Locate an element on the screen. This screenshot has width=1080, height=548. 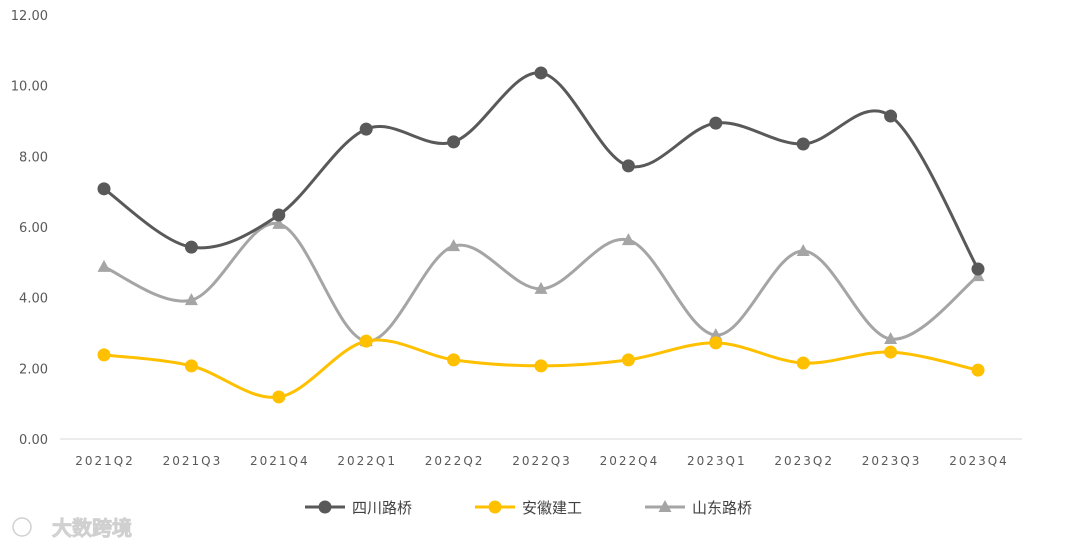
y-tick-label: 12.00 is located at coordinates (29, 16).